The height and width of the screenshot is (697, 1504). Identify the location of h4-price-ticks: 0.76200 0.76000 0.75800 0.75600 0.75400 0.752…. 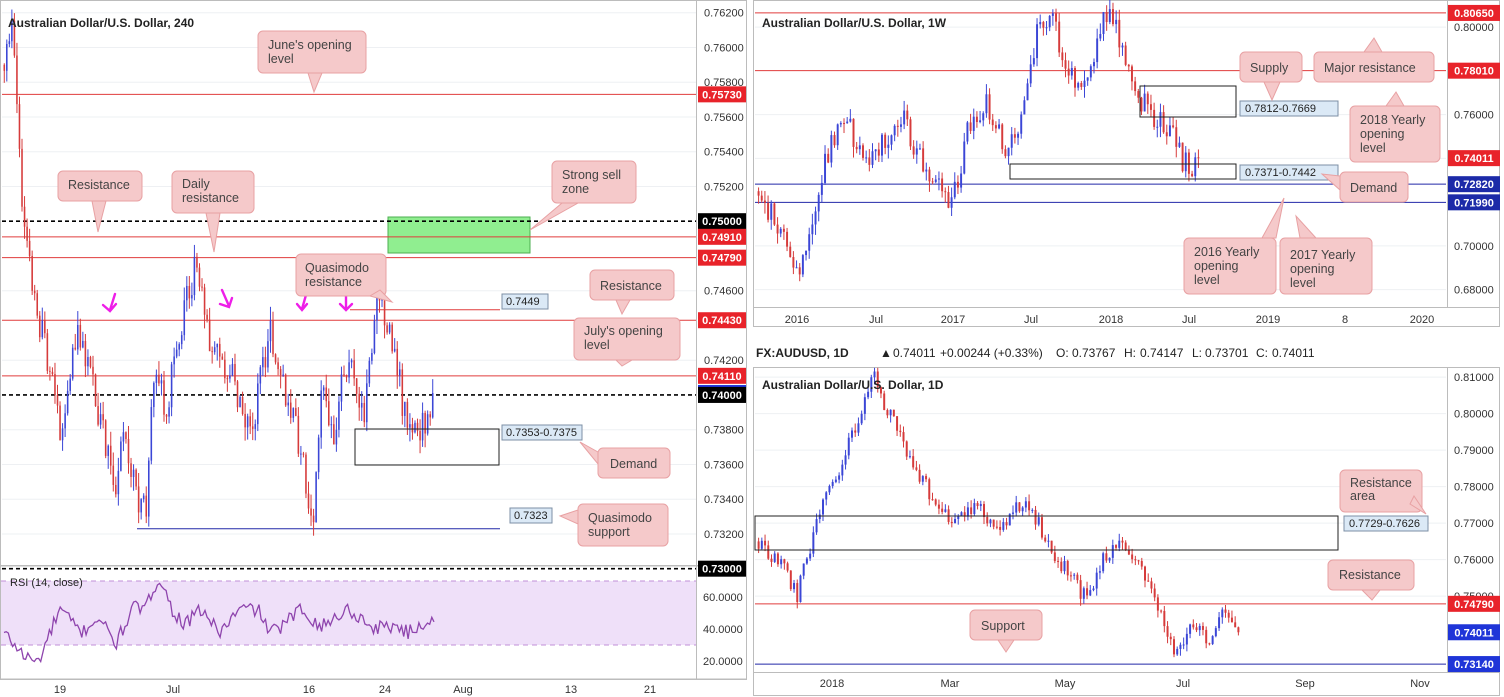
(724, 274).